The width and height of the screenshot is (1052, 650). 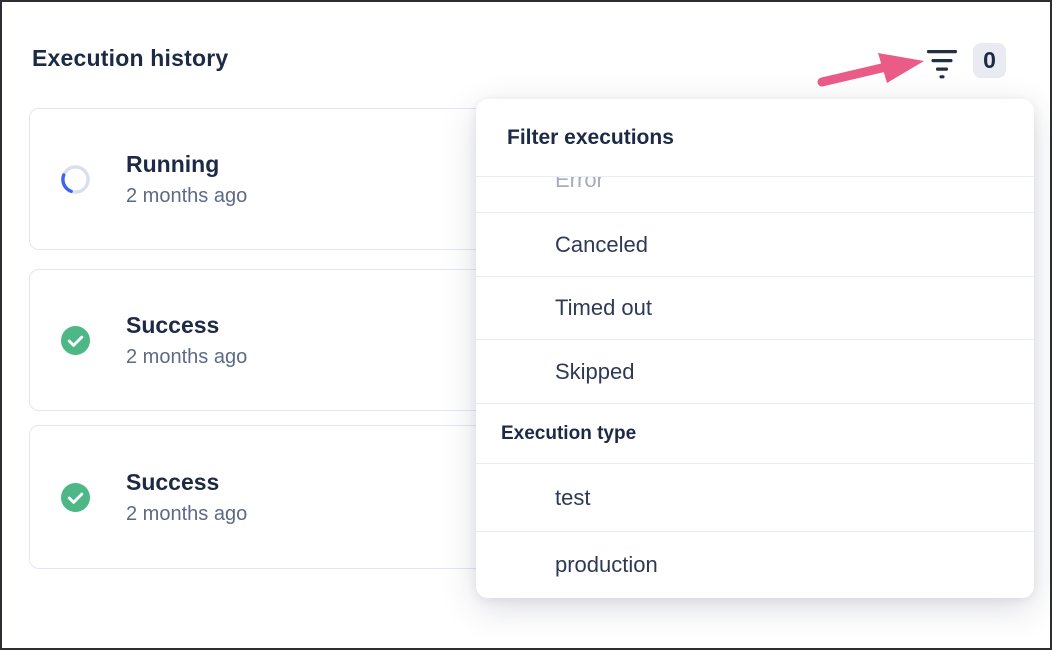 I want to click on pink-arrow-icon, so click(x=870, y=70).